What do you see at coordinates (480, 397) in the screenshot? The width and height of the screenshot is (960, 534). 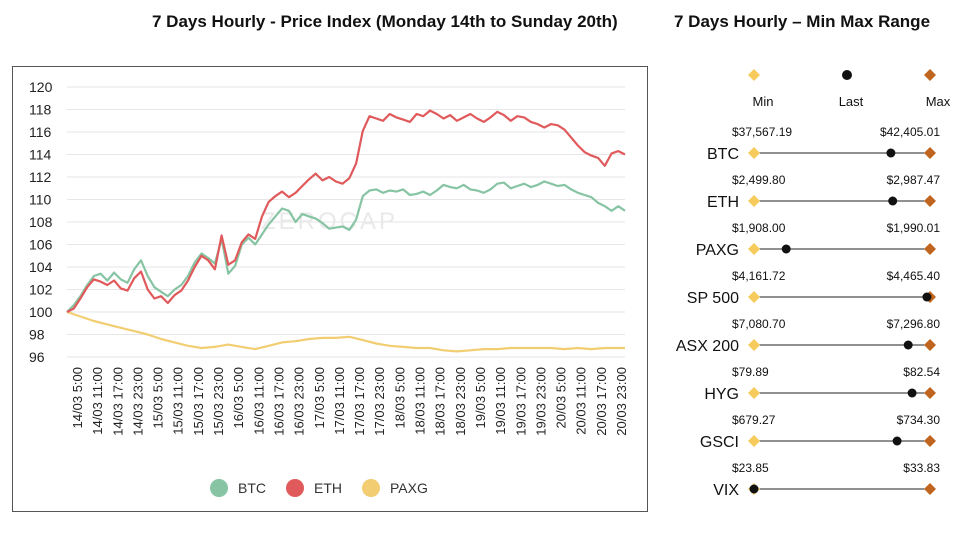 I see `x-tick-label: 19/03 5:00` at bounding box center [480, 397].